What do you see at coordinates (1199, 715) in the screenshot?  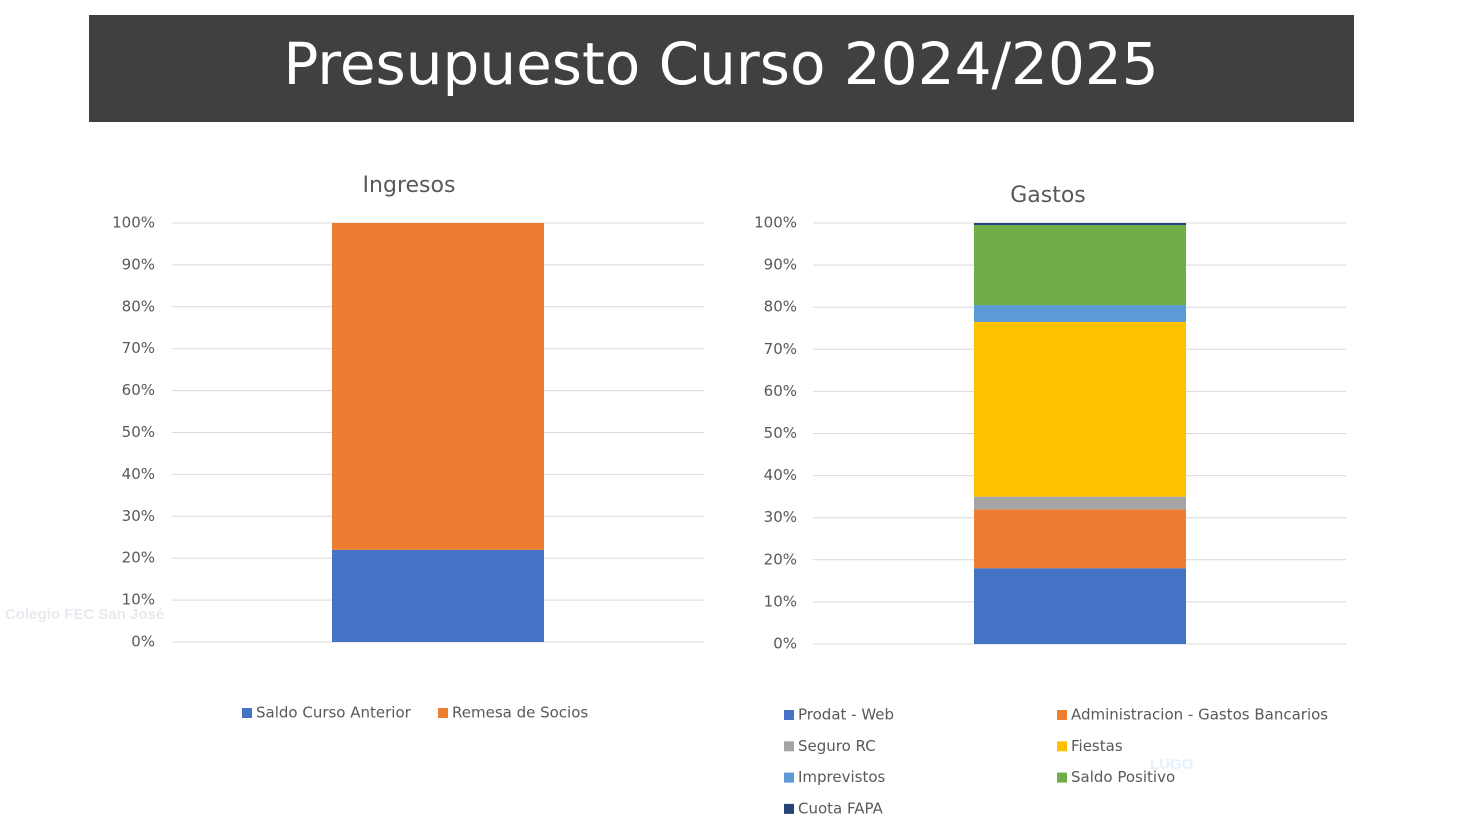 I see `legend-label: Administracion - Gastos Bancarios` at bounding box center [1199, 715].